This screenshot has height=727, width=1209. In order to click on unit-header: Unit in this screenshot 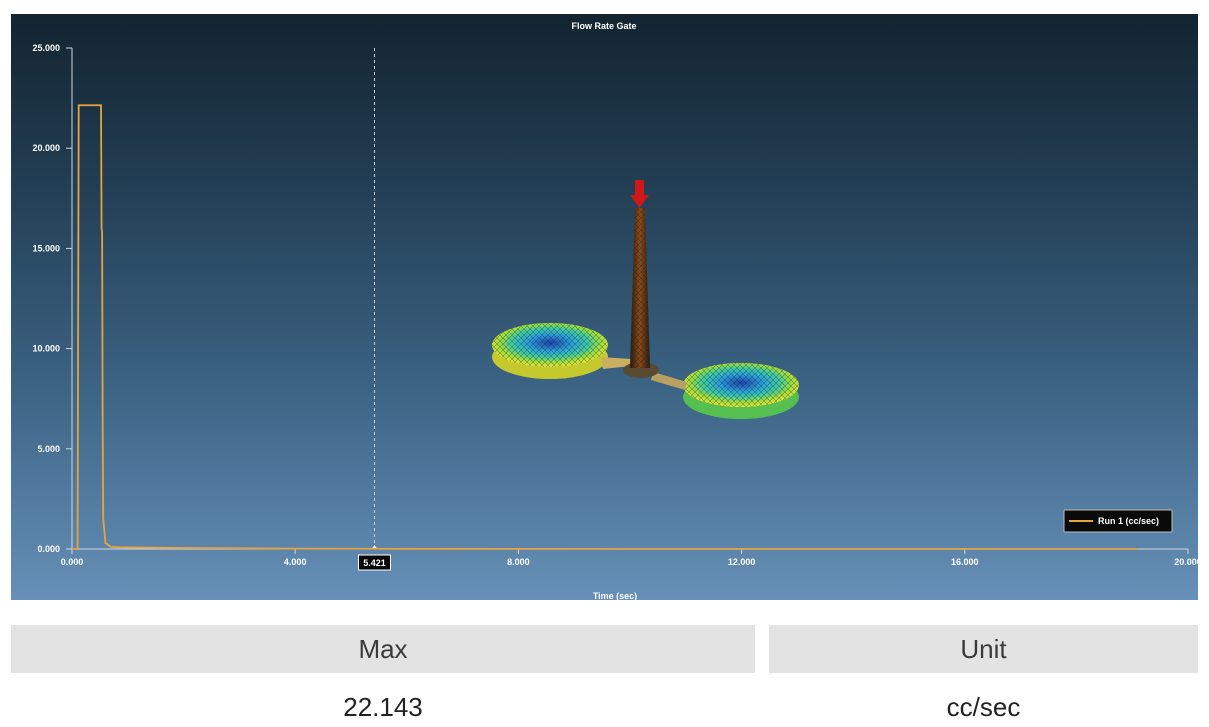, I will do `click(983, 649)`.